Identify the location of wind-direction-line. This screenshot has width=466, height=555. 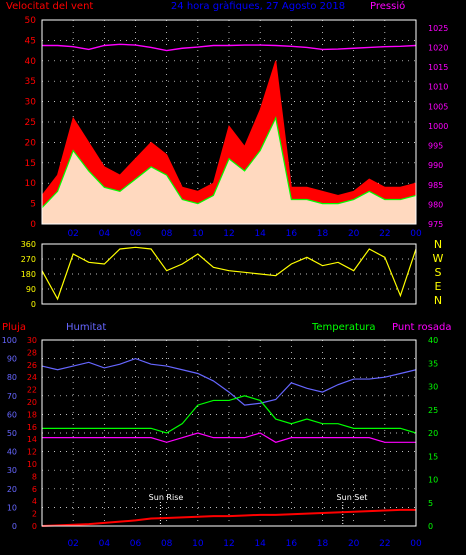
(229, 273).